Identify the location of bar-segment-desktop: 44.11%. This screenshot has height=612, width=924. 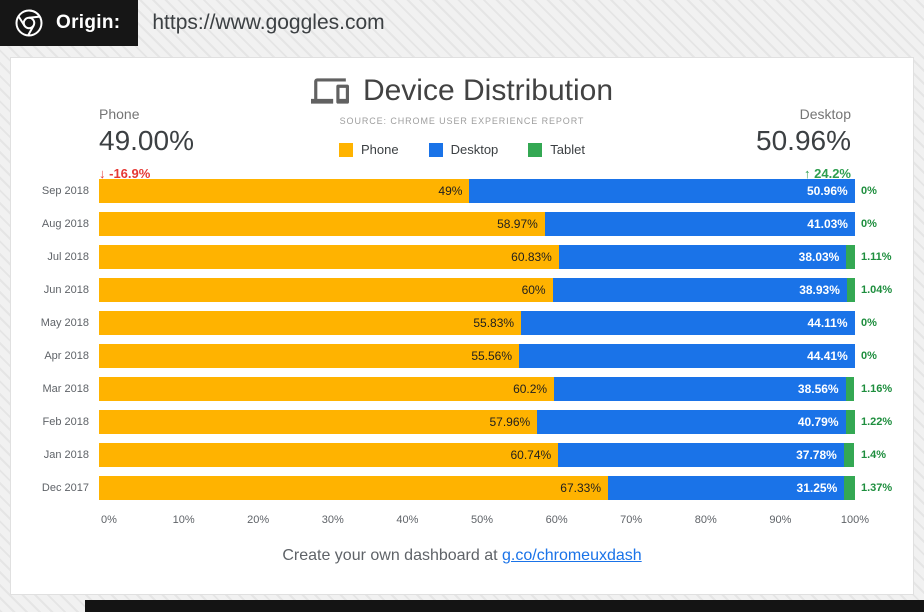
(688, 323).